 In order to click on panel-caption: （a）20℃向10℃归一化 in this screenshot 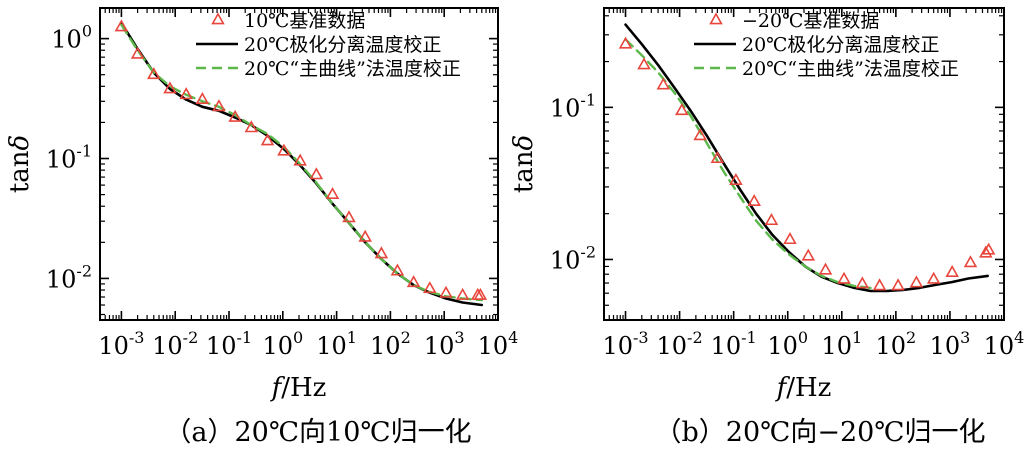, I will do `click(317, 432)`.